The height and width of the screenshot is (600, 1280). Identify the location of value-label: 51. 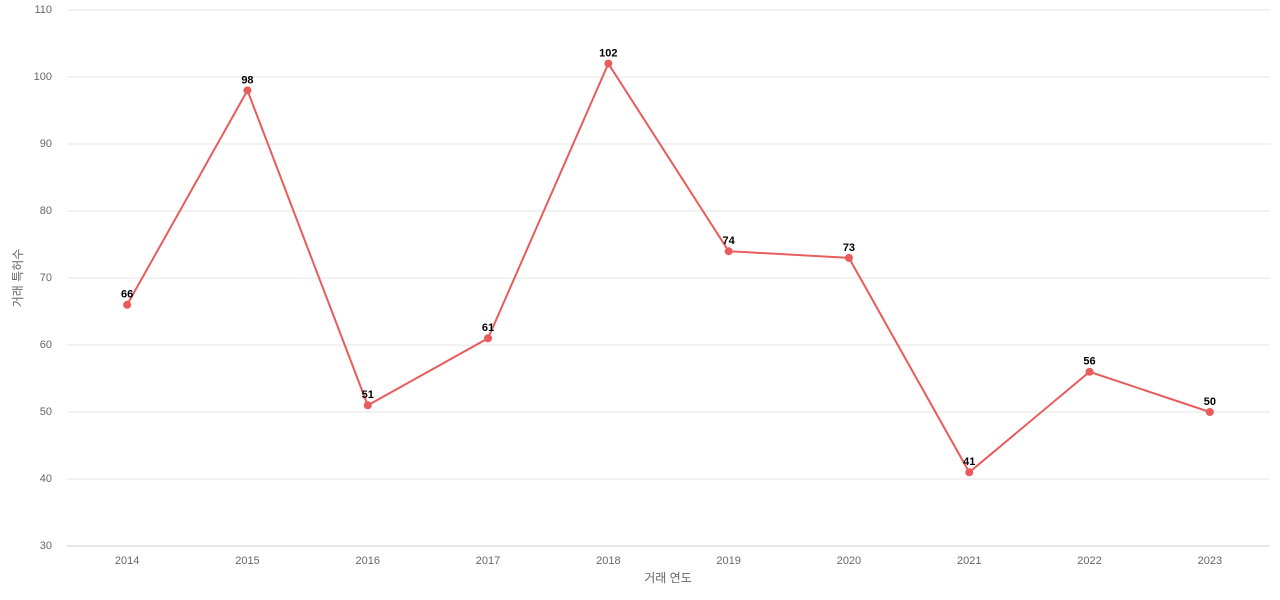
(368, 395).